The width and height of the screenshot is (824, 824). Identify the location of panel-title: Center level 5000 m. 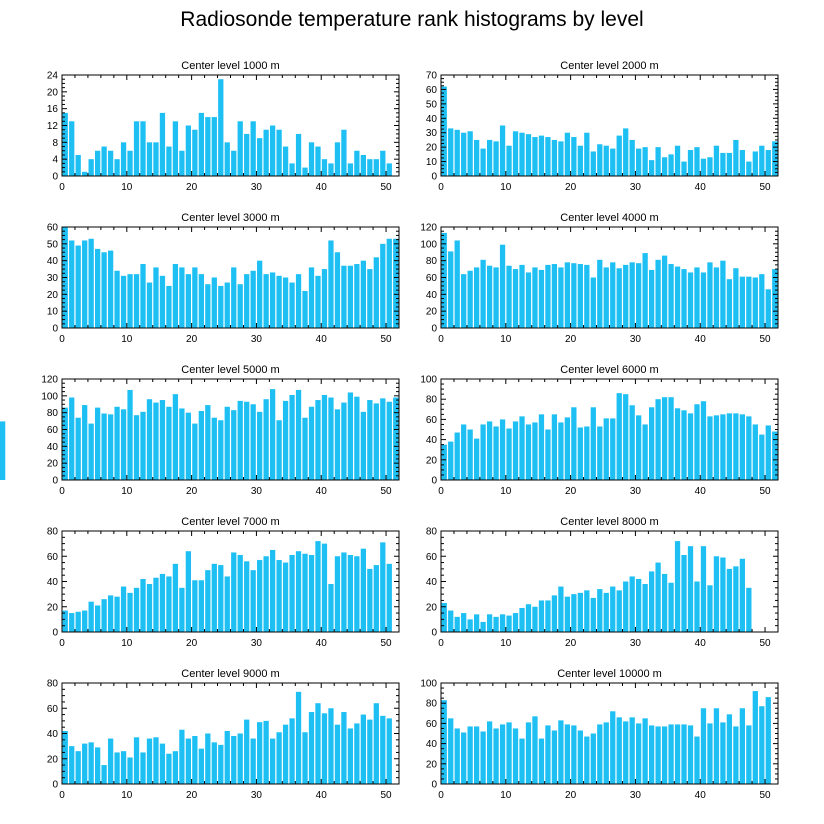
(230, 370).